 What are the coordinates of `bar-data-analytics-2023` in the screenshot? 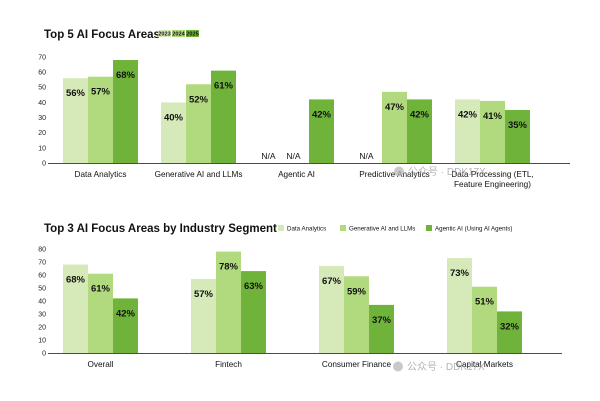 It's located at (75, 120).